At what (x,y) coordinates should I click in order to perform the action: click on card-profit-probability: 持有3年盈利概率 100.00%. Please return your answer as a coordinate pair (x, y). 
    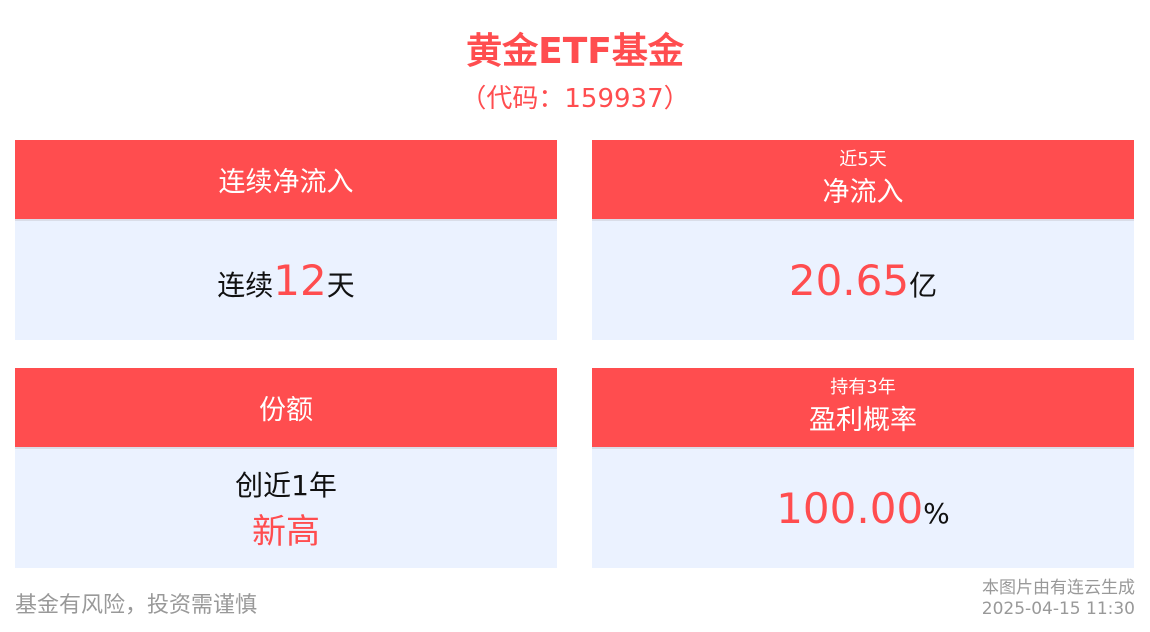
    Looking at the image, I should click on (863, 468).